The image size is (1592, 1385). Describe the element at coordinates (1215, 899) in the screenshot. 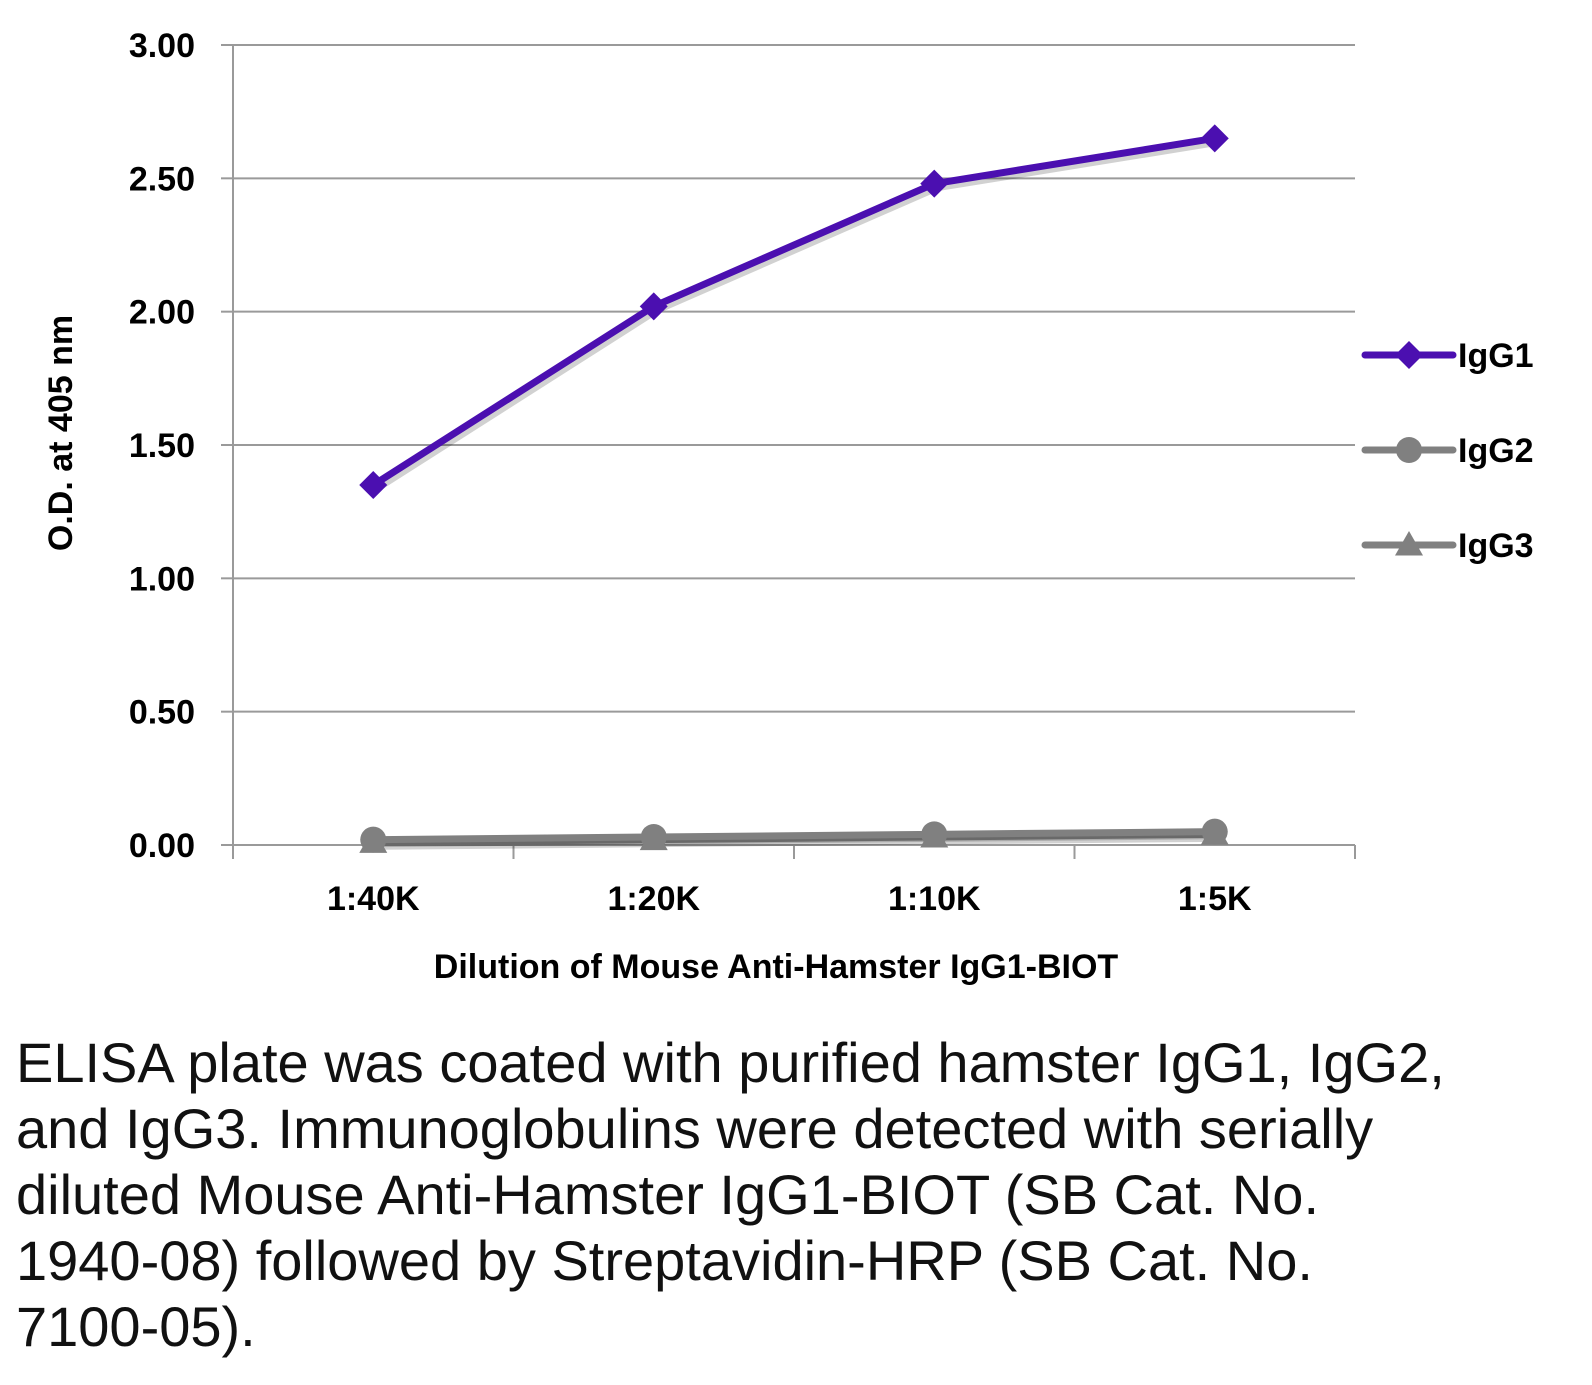

I see `x-tick-label: 1:5K` at that location.